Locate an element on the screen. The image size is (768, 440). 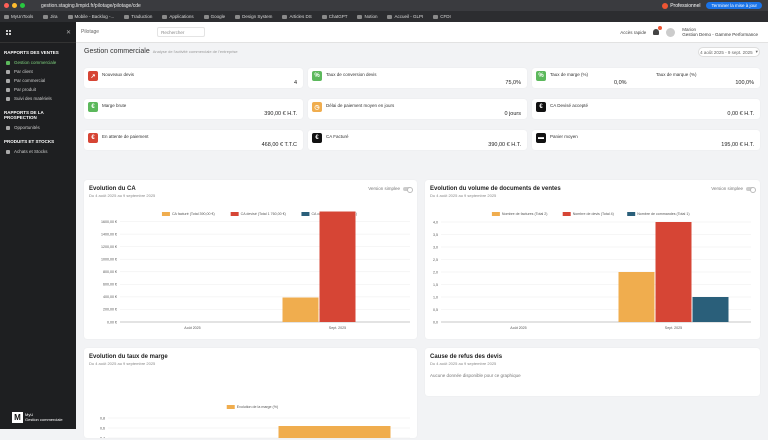
sidebar-section-title: RAPPORTS DE LA PROSPECTION is located at coordinates (24, 115).